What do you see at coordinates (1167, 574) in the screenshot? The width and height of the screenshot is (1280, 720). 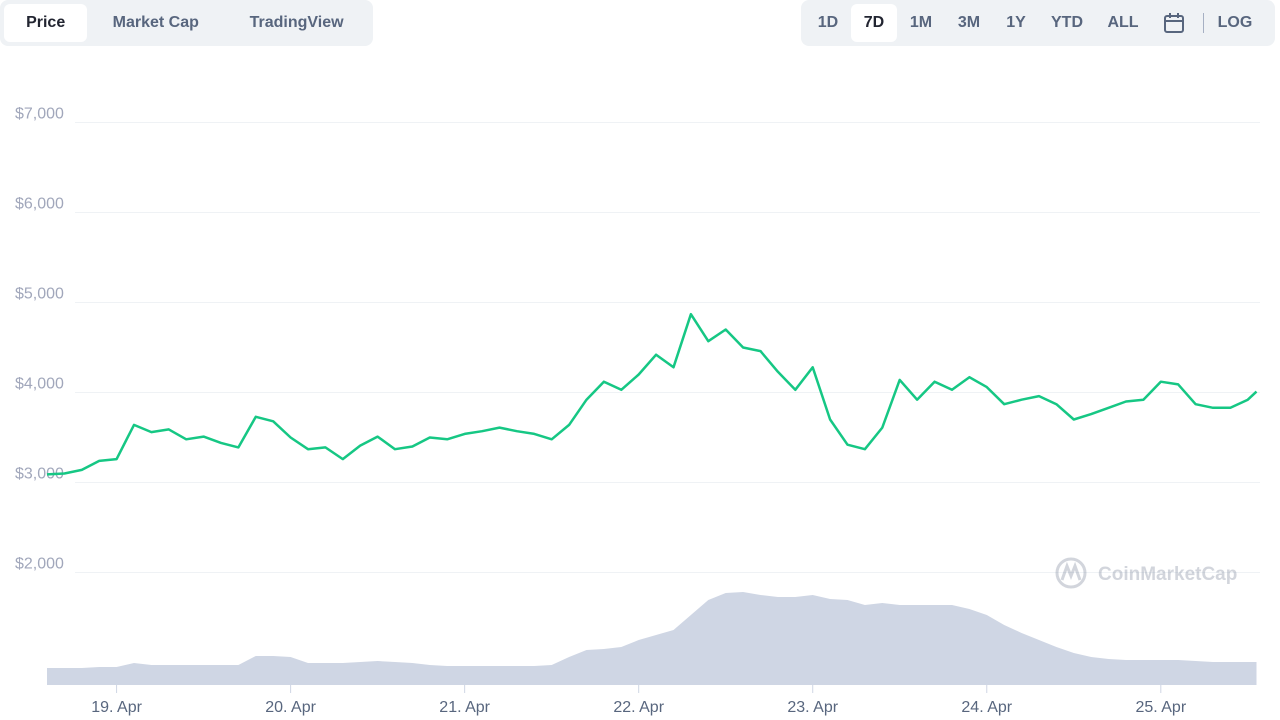 I see `watermark-text: CoinMarketCap` at bounding box center [1167, 574].